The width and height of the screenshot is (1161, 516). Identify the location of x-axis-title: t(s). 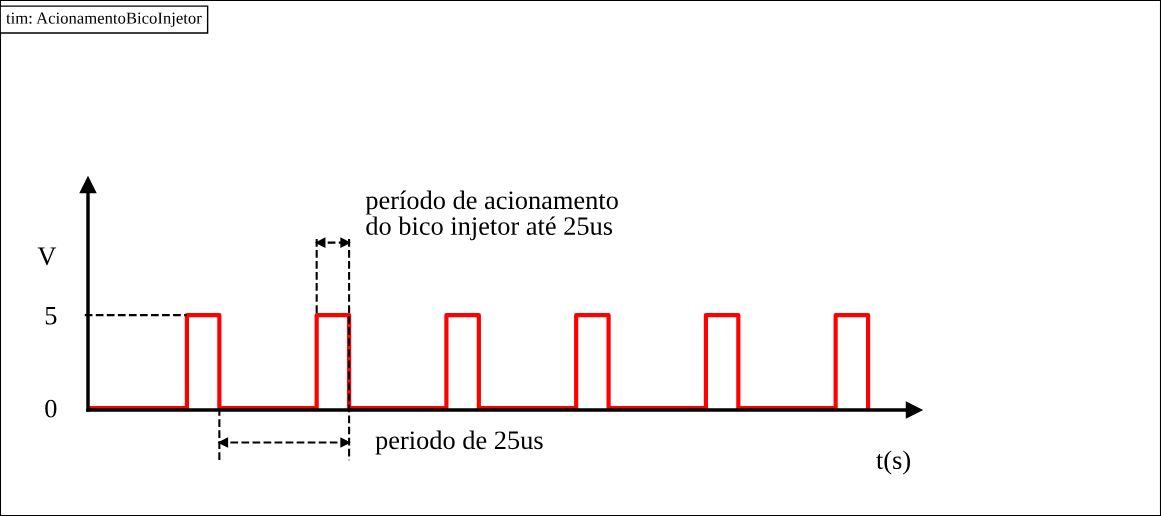
(893, 462).